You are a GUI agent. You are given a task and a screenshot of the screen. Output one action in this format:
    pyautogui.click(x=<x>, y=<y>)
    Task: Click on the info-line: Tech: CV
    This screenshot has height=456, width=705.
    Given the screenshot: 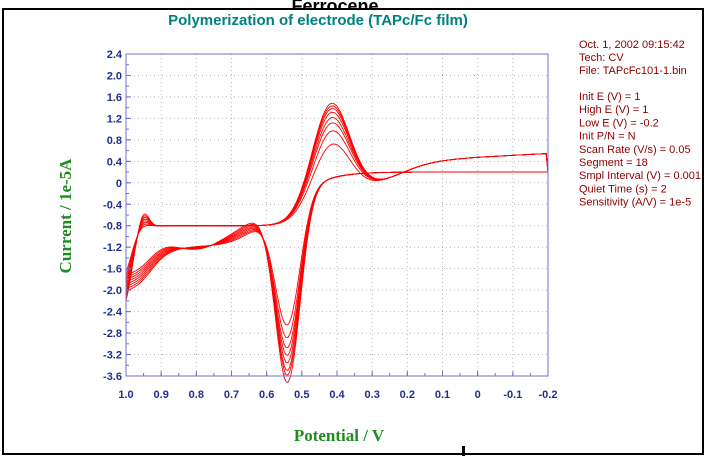 What is the action you would take?
    pyautogui.click(x=601, y=58)
    